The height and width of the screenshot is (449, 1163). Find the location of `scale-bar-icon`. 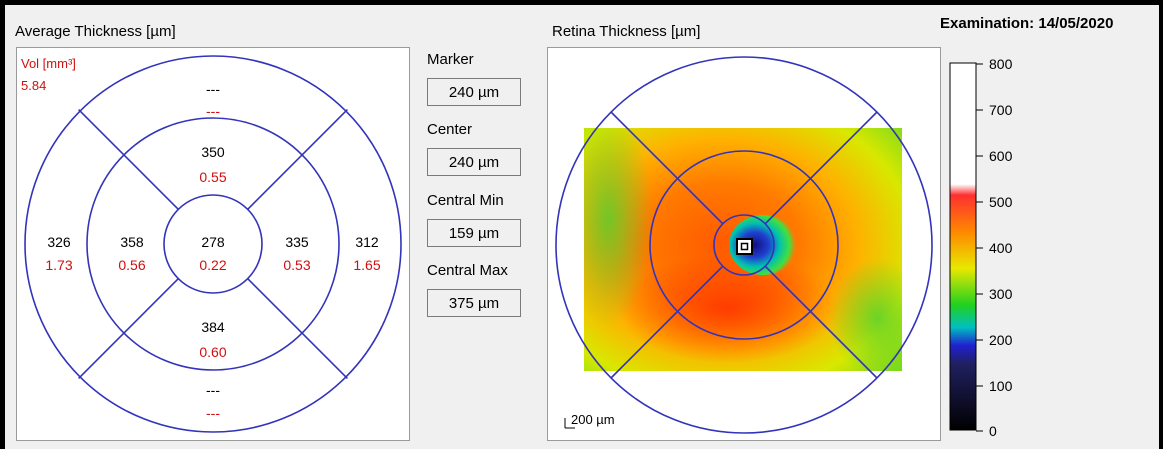

scale-bar-icon is located at coordinates (569, 423).